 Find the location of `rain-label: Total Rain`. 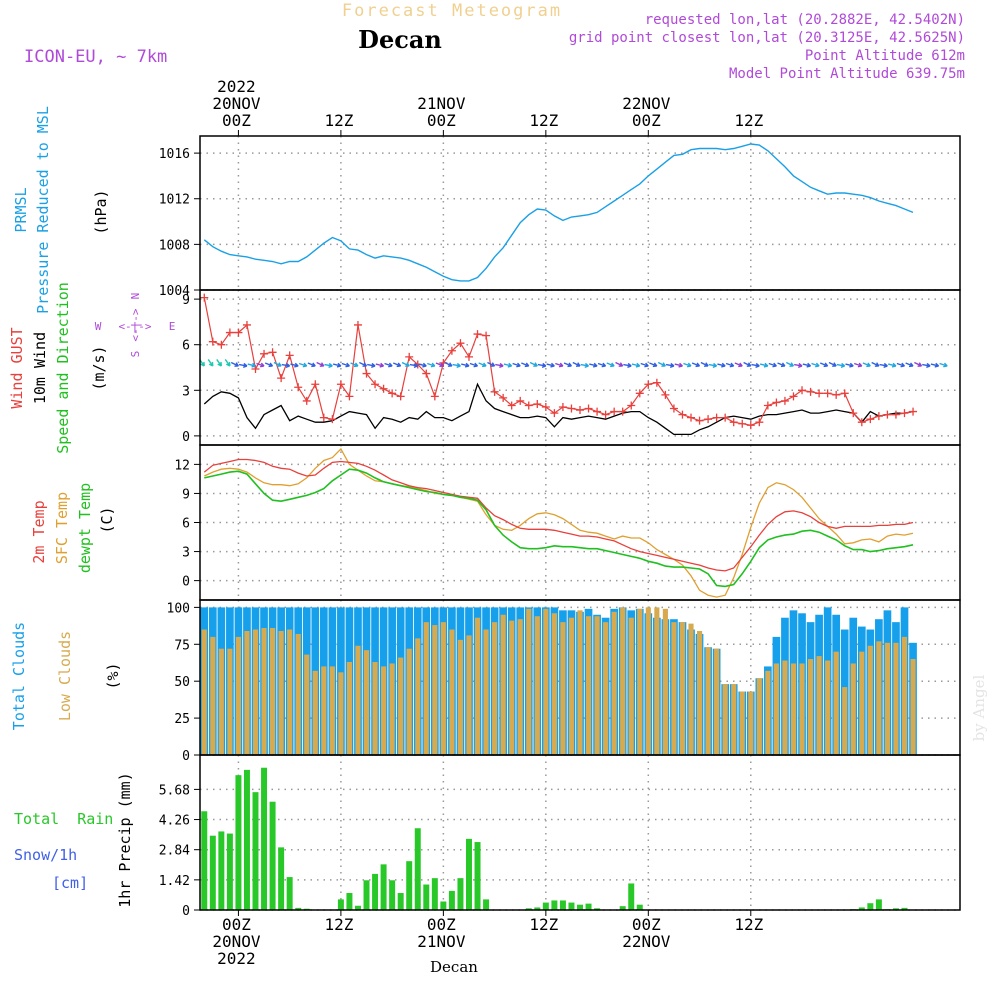

rain-label: Total Rain is located at coordinates (63, 819).